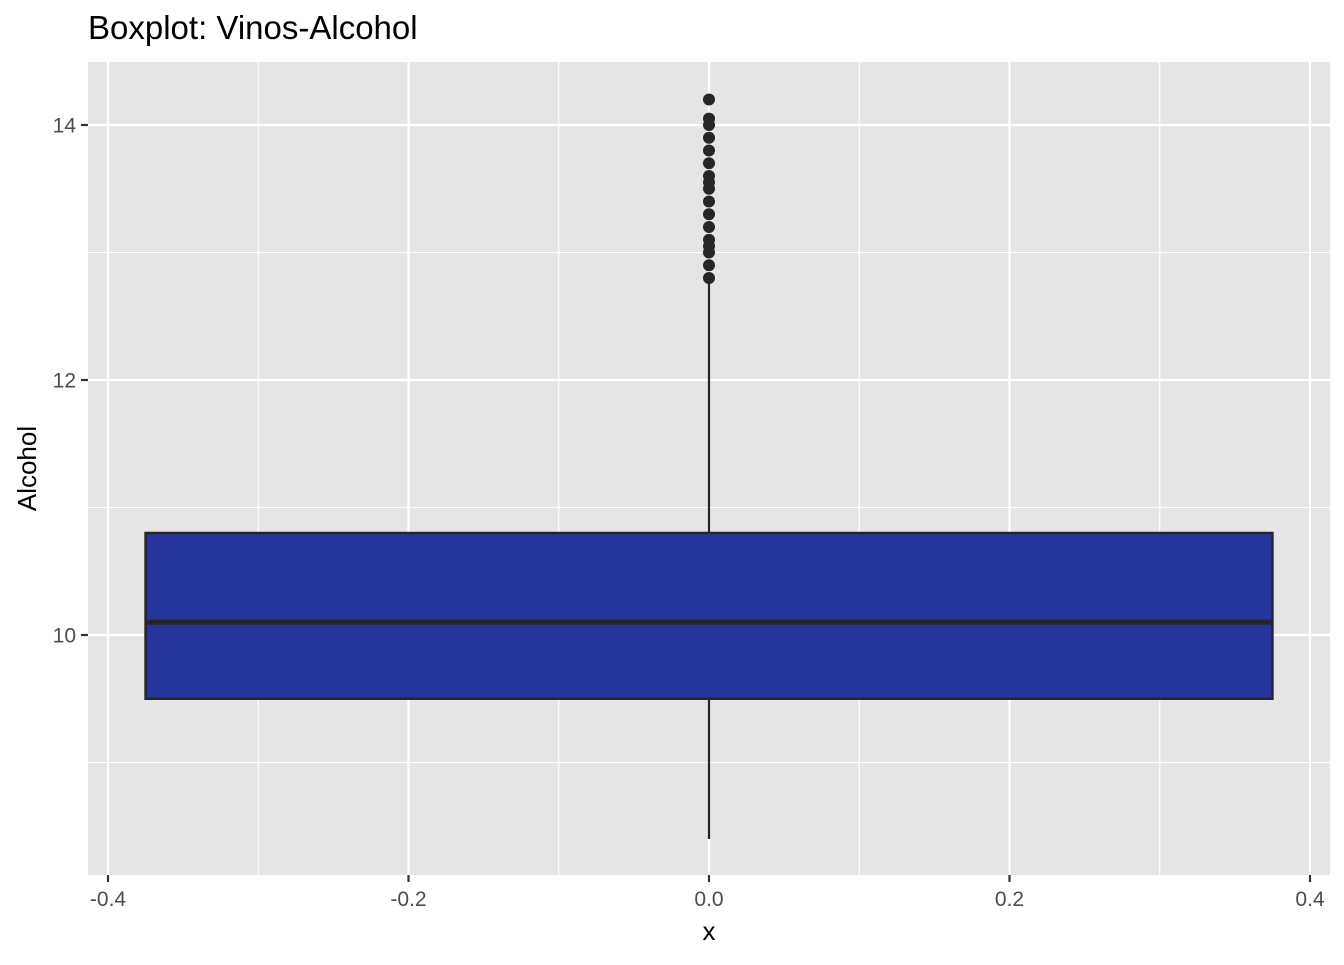 Image resolution: width=1344 pixels, height=965 pixels. I want to click on y-axis: 10 12 14, so click(70, 381).